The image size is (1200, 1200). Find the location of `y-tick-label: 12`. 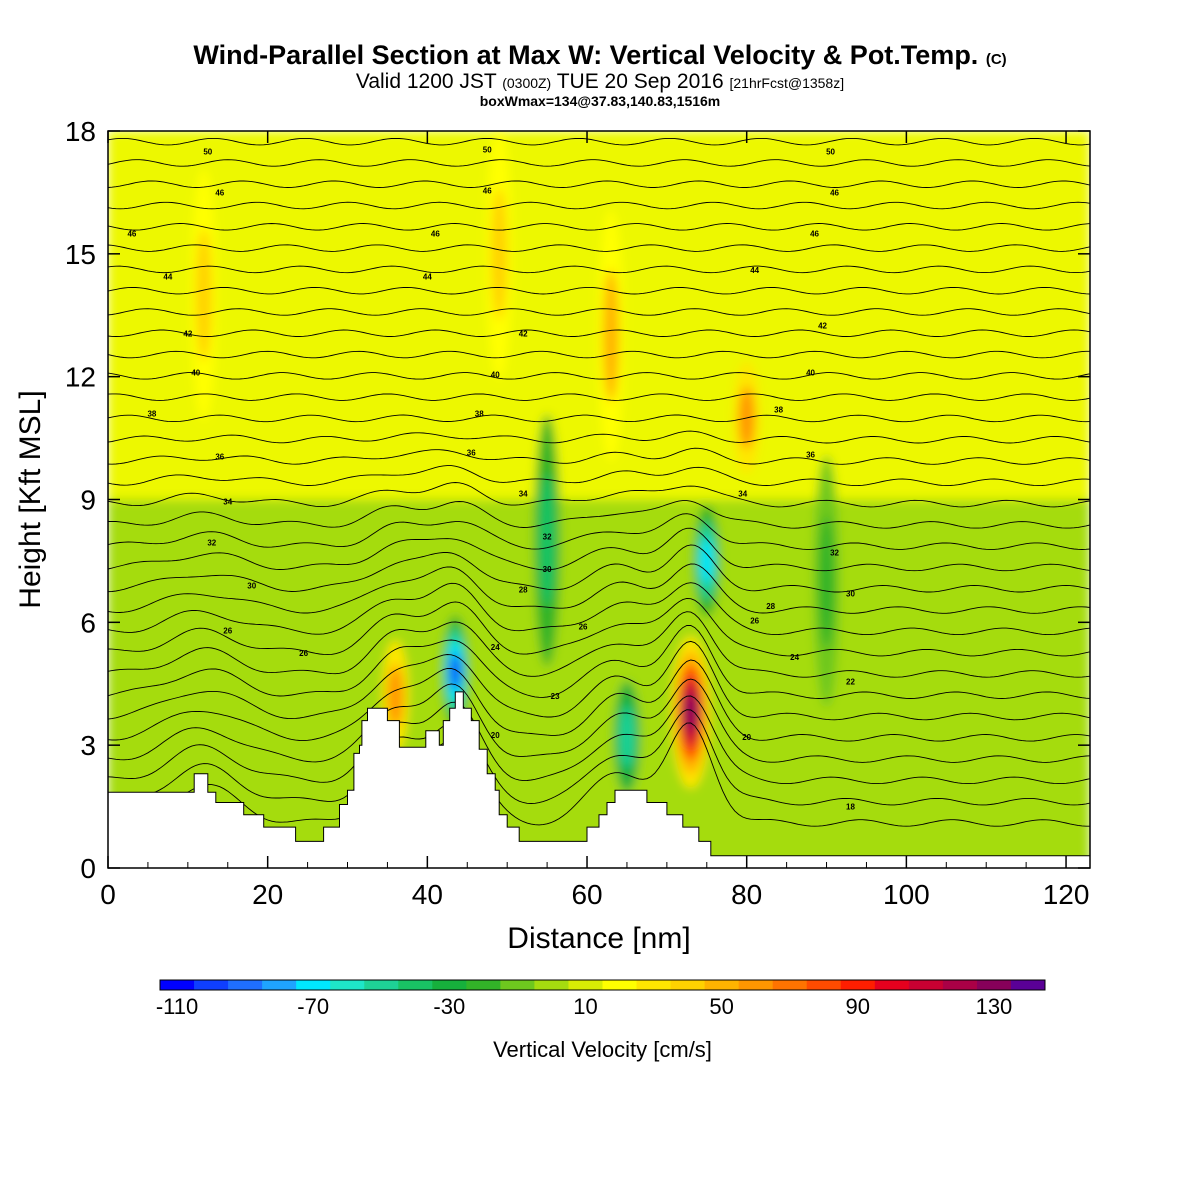

y-tick-label: 12 is located at coordinates (80, 377).